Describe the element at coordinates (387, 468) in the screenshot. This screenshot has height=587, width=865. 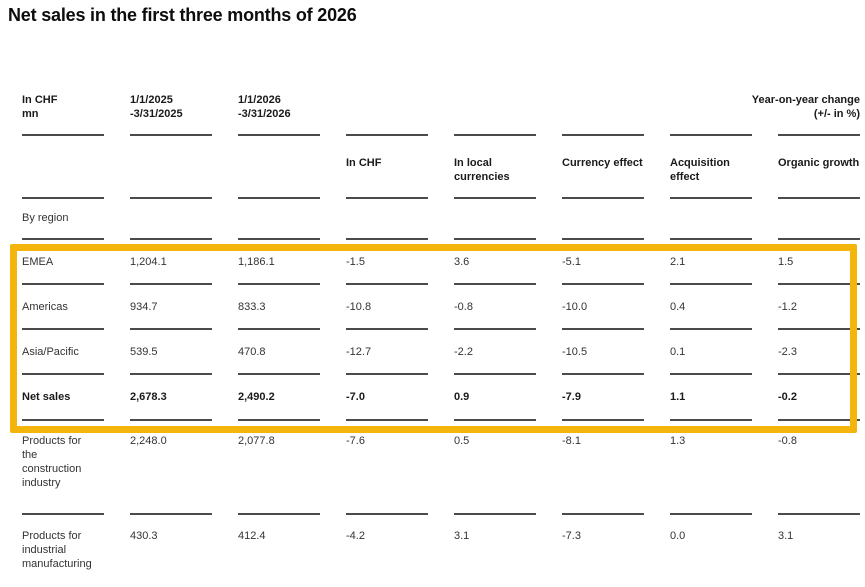
I see `cell-value: -7.6` at that location.